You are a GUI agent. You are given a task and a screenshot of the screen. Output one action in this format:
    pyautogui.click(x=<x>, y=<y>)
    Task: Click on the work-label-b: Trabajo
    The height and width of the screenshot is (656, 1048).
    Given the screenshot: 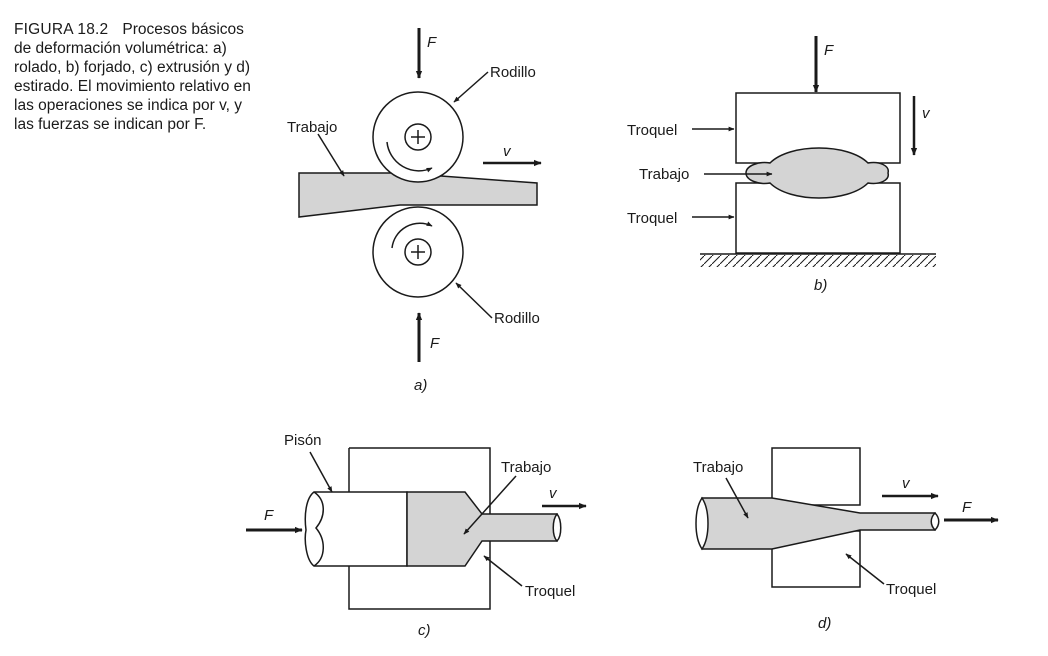 What is the action you would take?
    pyautogui.click(x=664, y=174)
    